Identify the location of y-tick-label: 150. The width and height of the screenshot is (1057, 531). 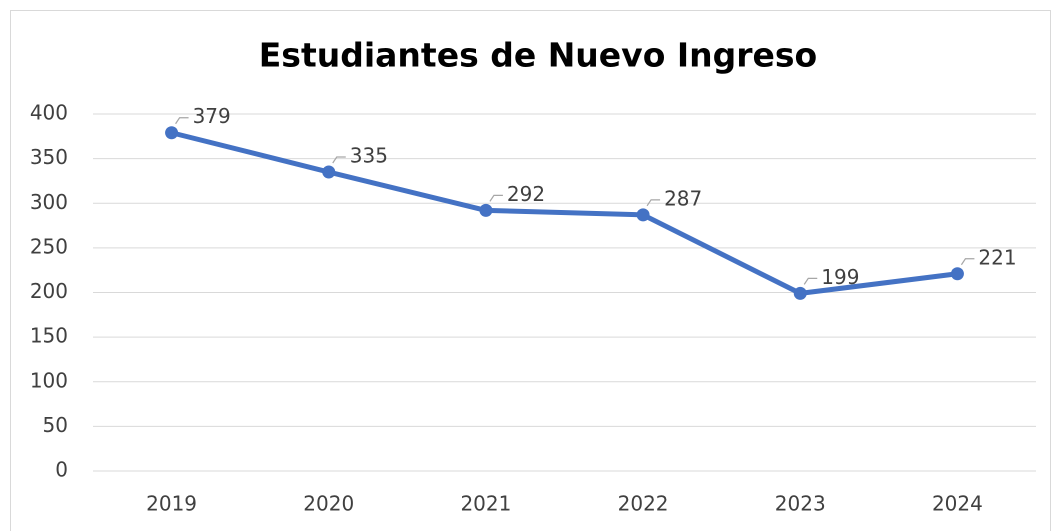
(49, 336).